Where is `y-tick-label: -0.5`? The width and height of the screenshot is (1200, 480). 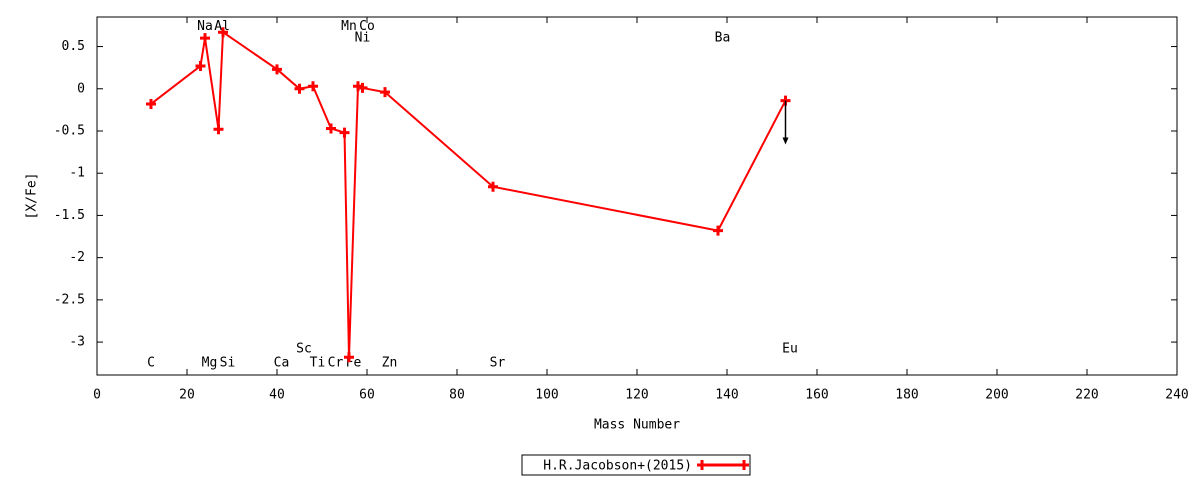 y-tick-label: -0.5 is located at coordinates (69, 130).